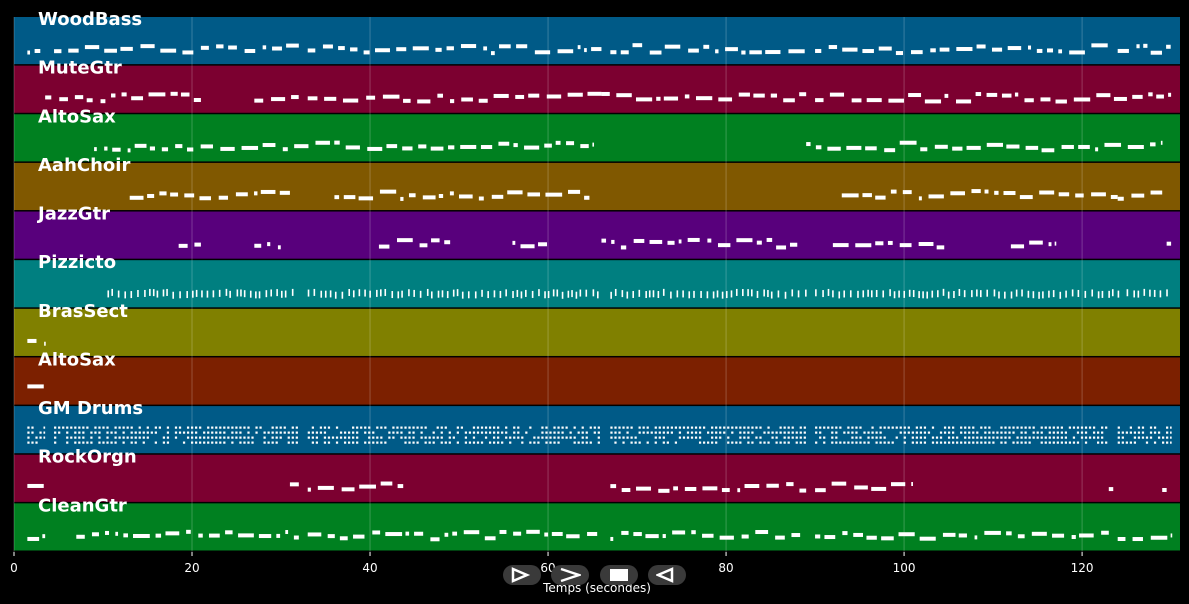 Image resolution: width=1189 pixels, height=604 pixels. What do you see at coordinates (725, 568) in the screenshot?
I see `tick-label: 80` at bounding box center [725, 568].